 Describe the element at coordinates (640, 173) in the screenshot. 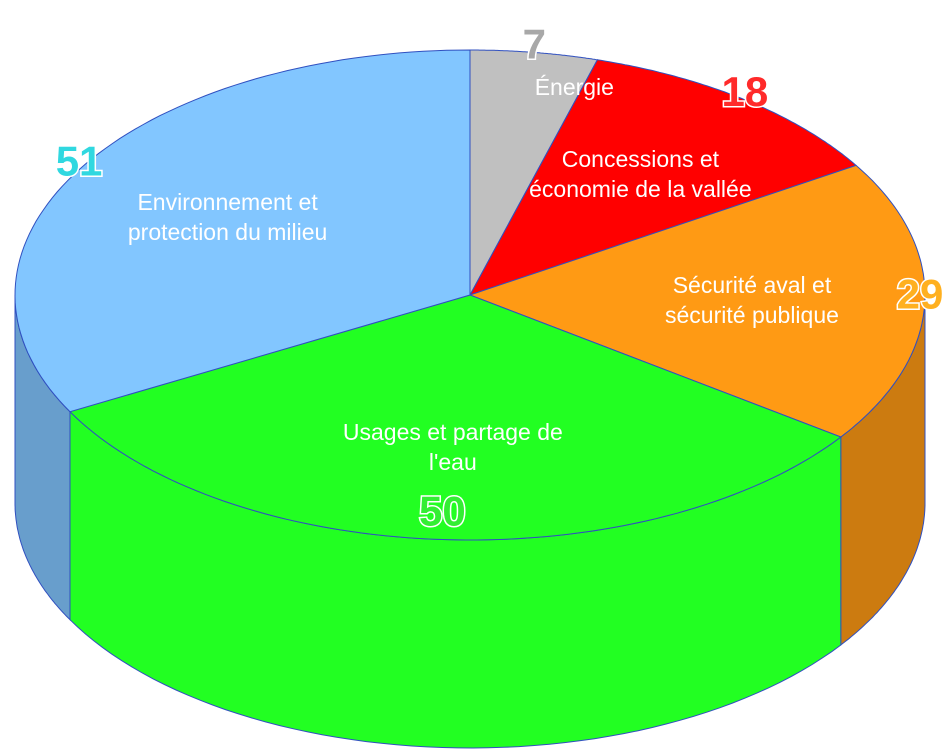

I see `slice-label: Concessions et économie de la vallée` at that location.